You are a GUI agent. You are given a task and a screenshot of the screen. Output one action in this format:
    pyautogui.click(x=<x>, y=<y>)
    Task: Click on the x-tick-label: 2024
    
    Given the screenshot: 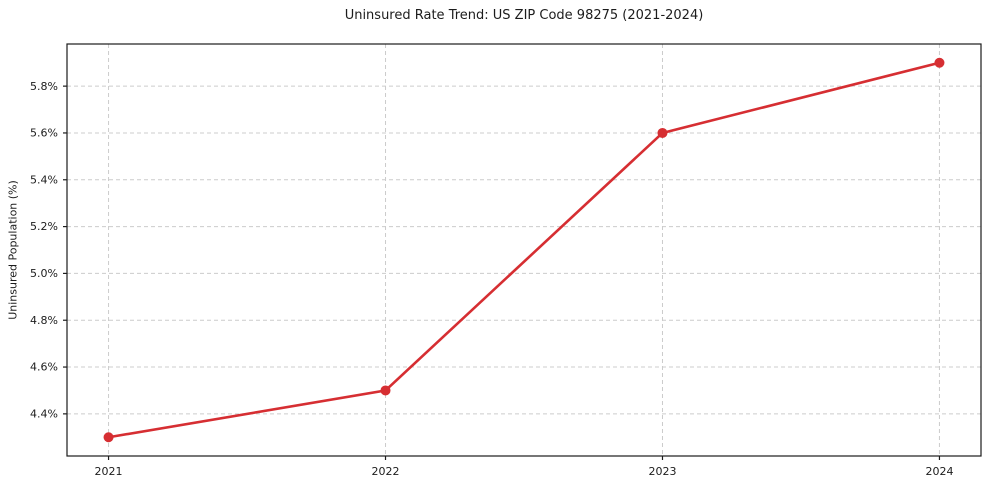 What is the action you would take?
    pyautogui.click(x=939, y=471)
    